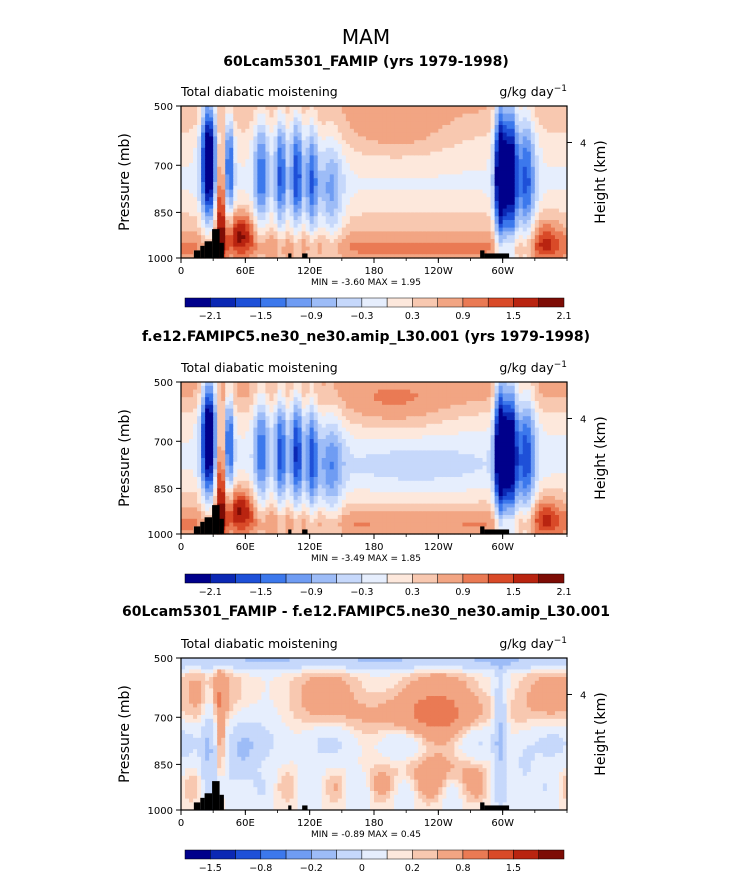 This screenshot has height=888, width=733. What do you see at coordinates (450, 302) in the screenshot?
I see `colorbar-swatch` at bounding box center [450, 302].